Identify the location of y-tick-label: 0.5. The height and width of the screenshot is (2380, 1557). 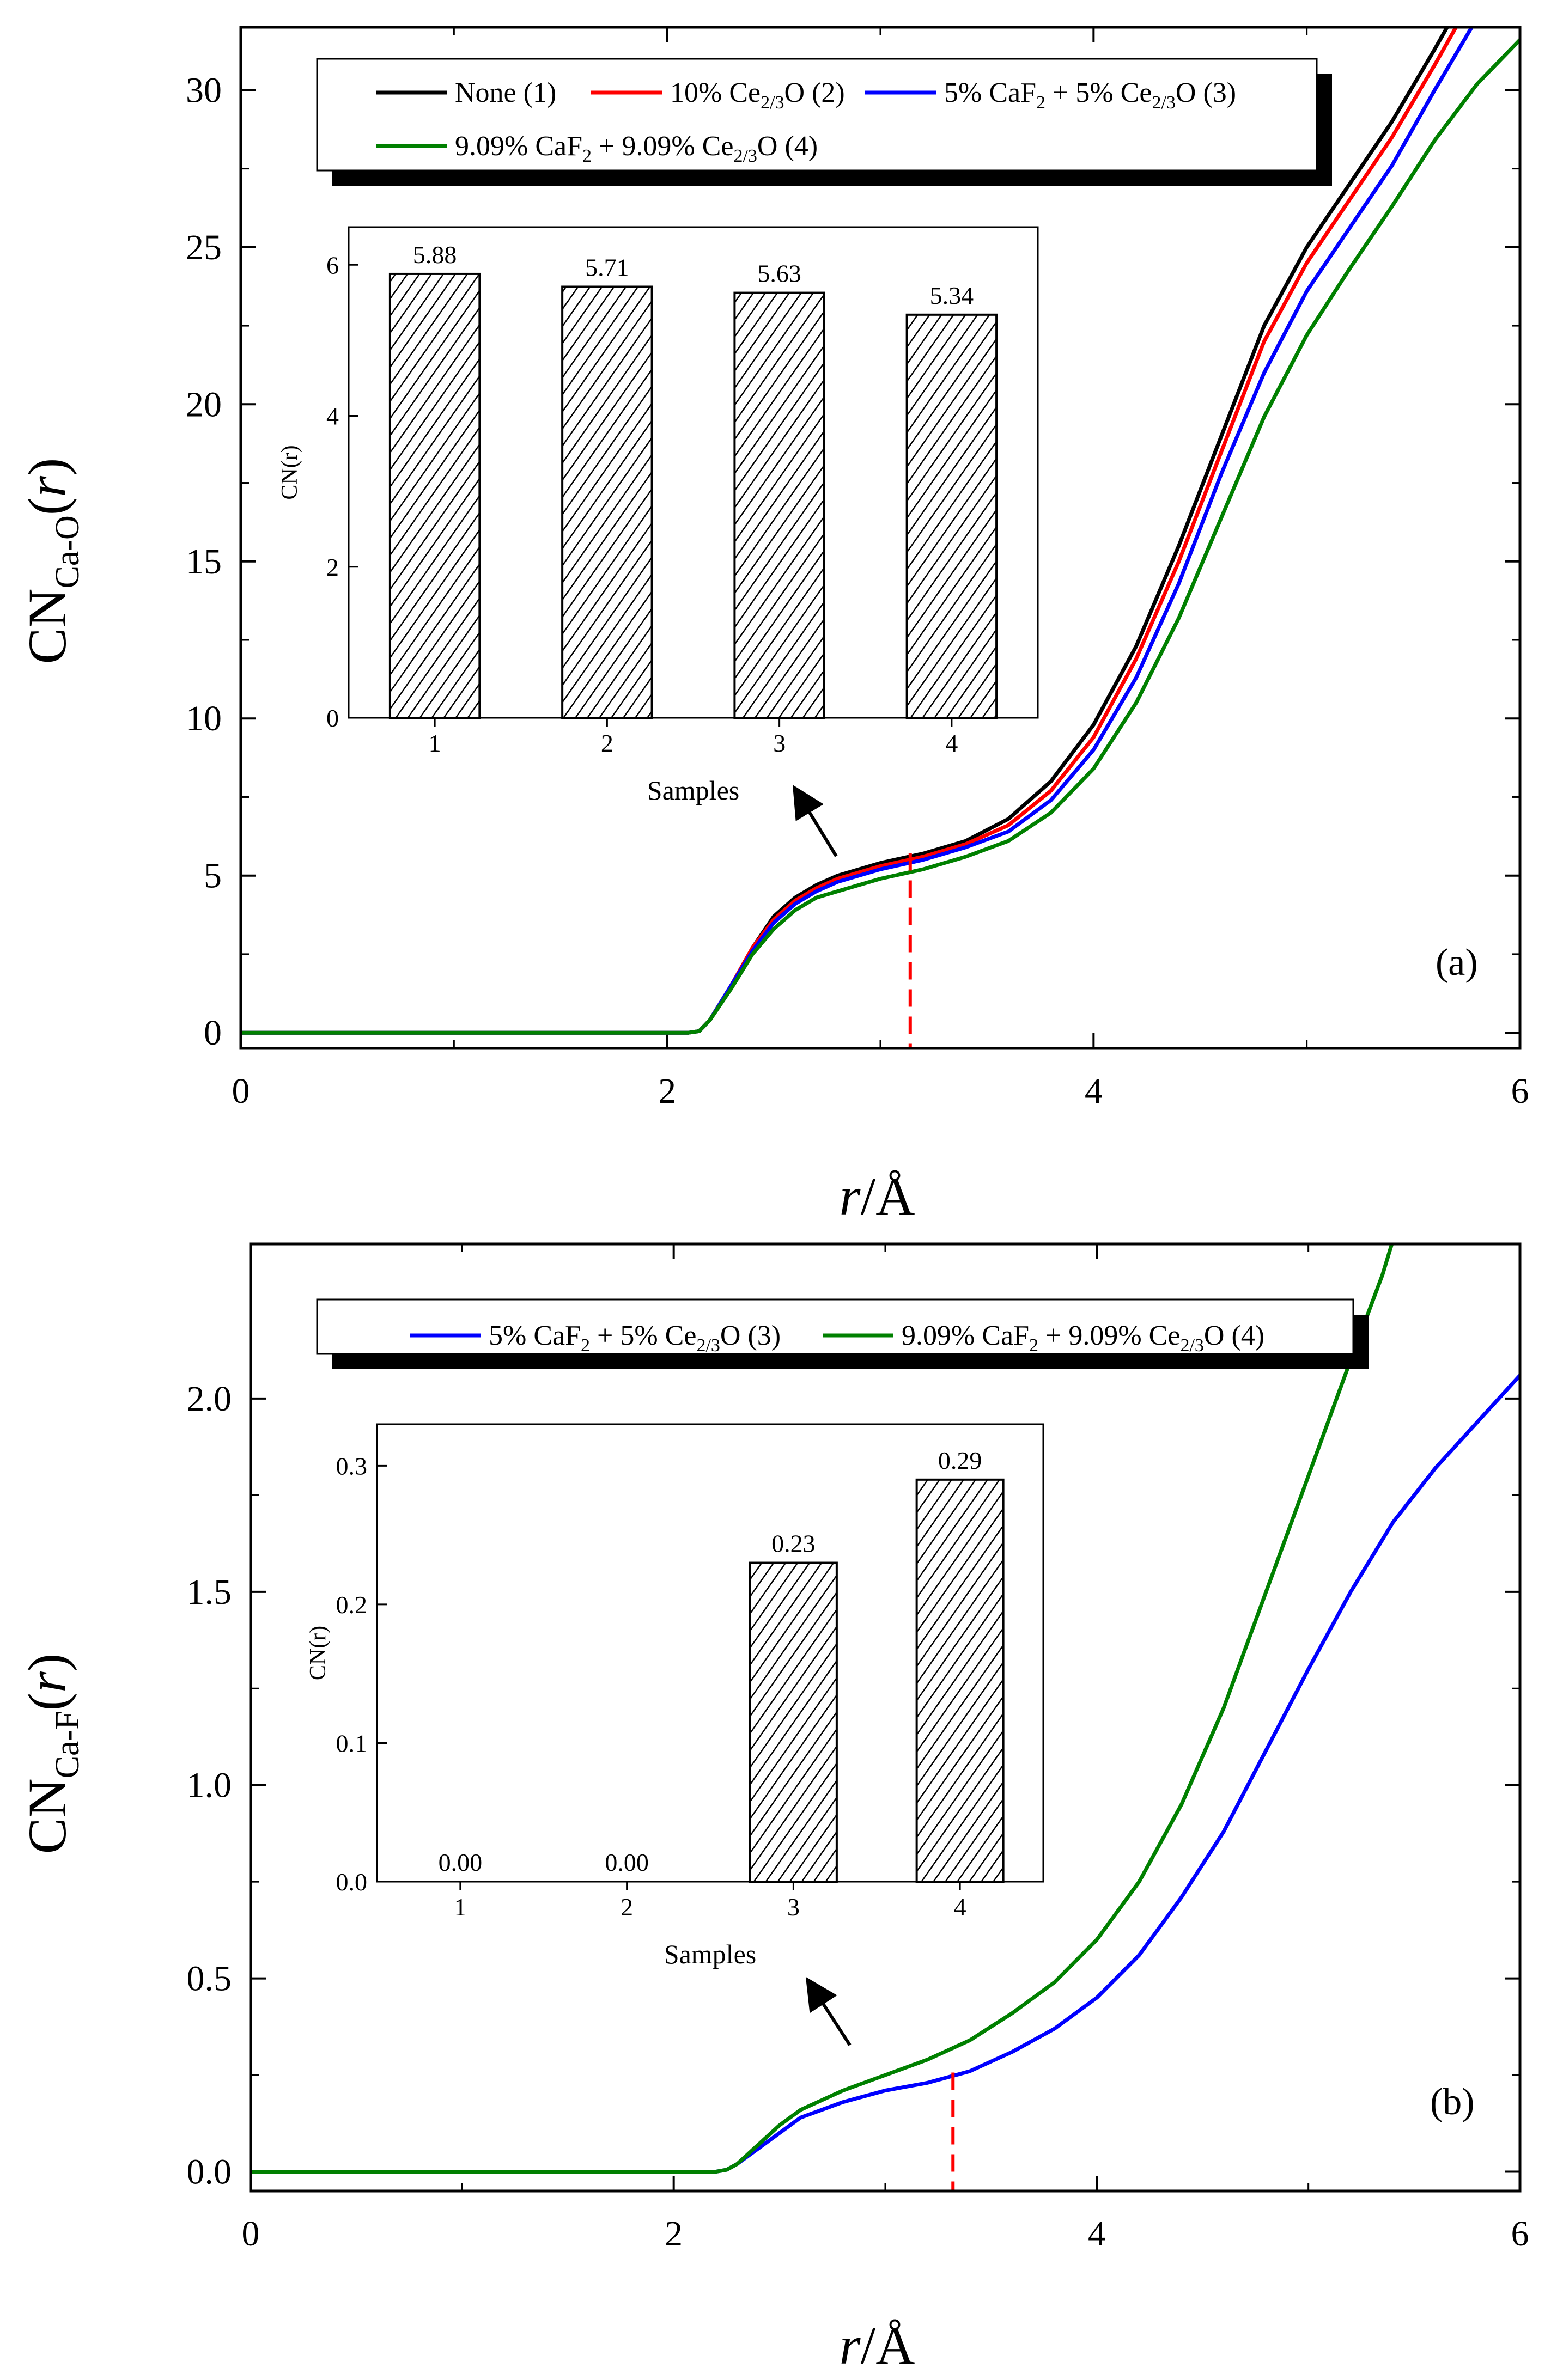
(209, 1979).